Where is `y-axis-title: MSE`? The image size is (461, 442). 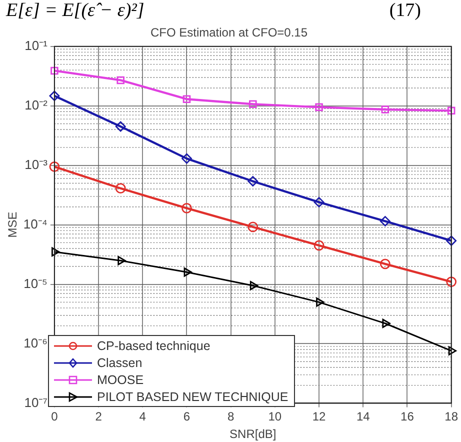
y-axis-title: MSE is located at coordinates (13, 225).